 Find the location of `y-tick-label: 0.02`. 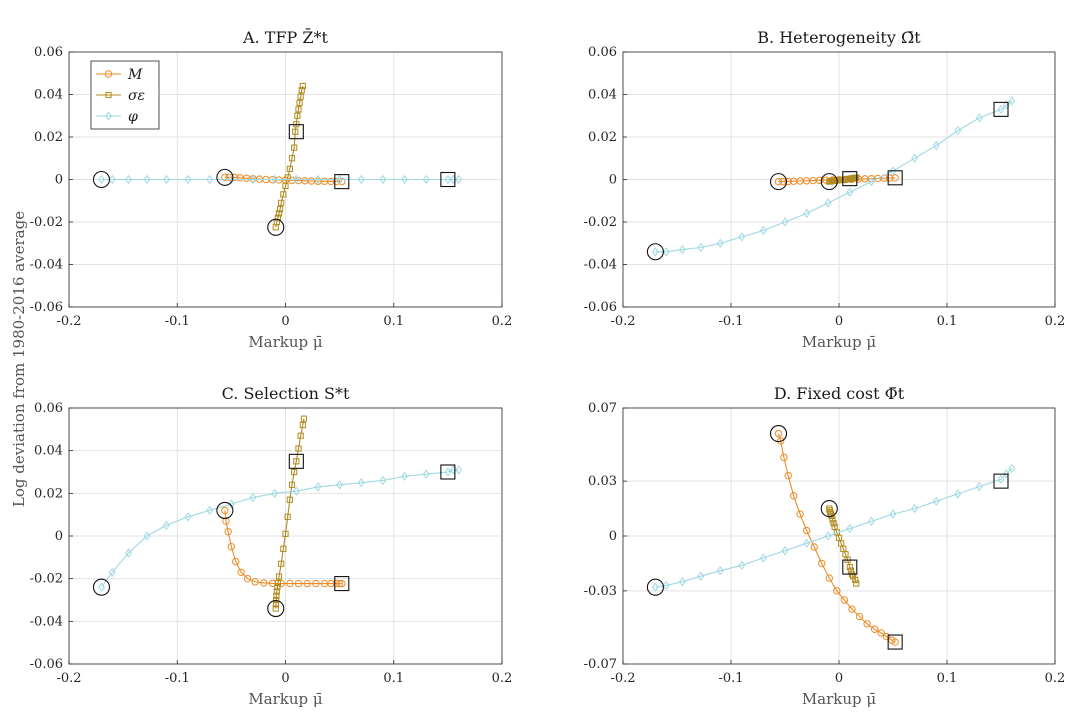

y-tick-label: 0.02 is located at coordinates (48, 137).